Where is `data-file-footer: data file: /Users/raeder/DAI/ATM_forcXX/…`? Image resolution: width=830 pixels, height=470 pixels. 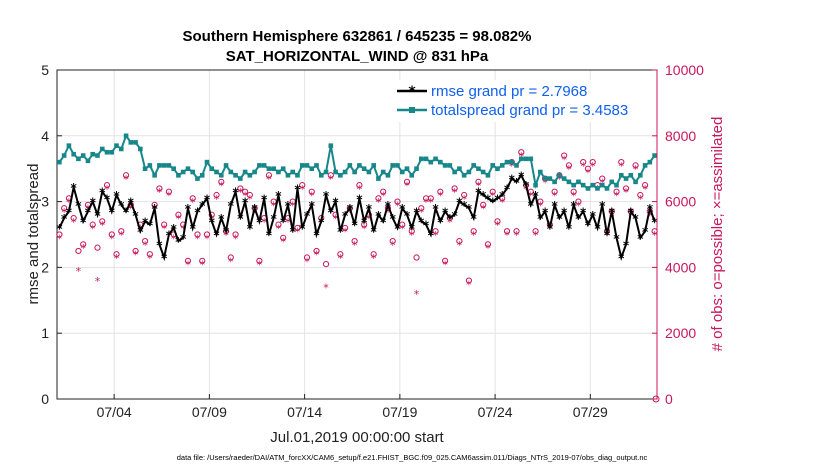 data-file-footer: data file: /Users/raeder/DAI/ATM_forcXX/… is located at coordinates (412, 457).